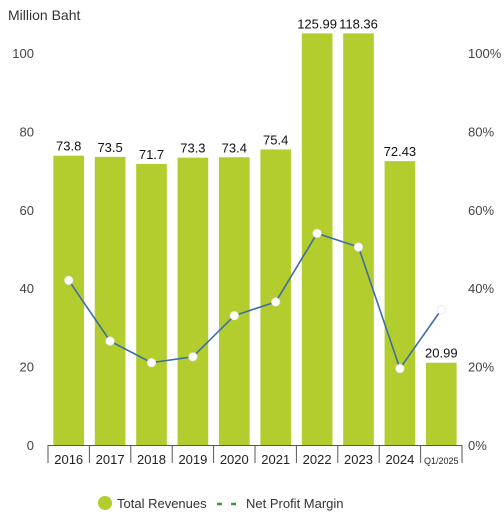  What do you see at coordinates (192, 148) in the screenshot?
I see `value-label: 73.3` at bounding box center [192, 148].